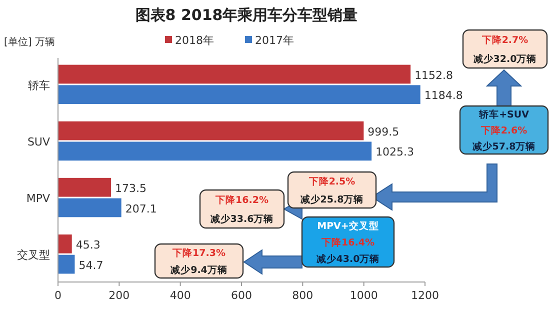  I want to click on data-label: 1152.8, so click(434, 75).